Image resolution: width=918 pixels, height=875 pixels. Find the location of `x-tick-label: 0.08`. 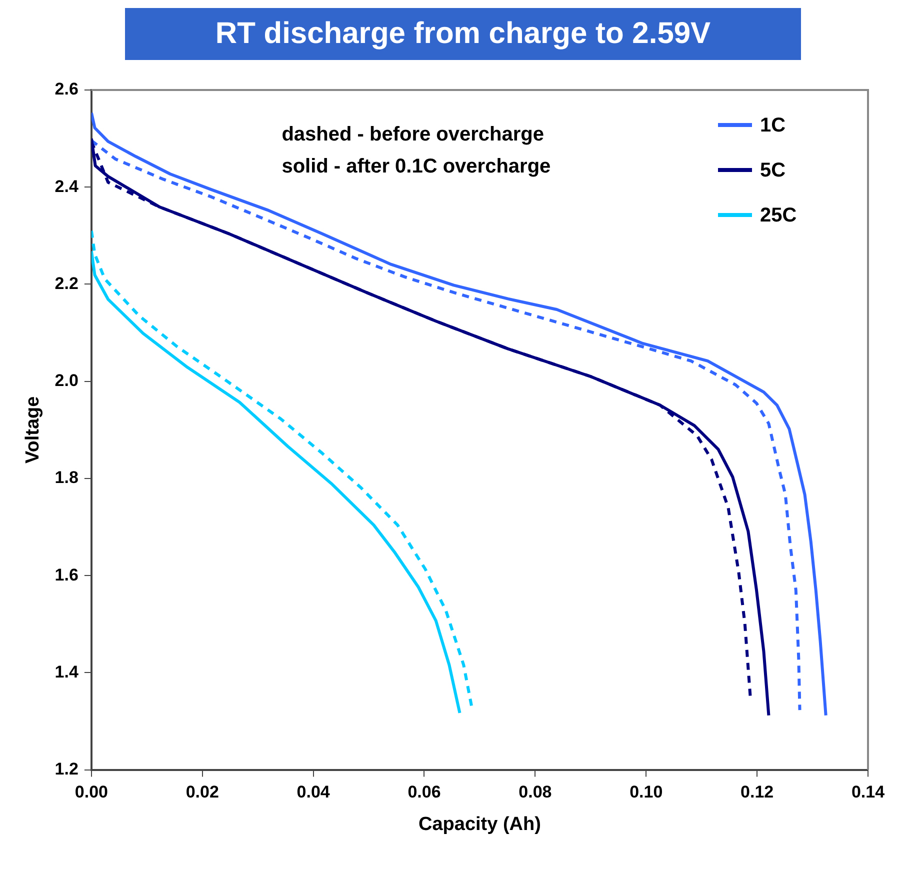

x-tick-label: 0.08 is located at coordinates (535, 792).